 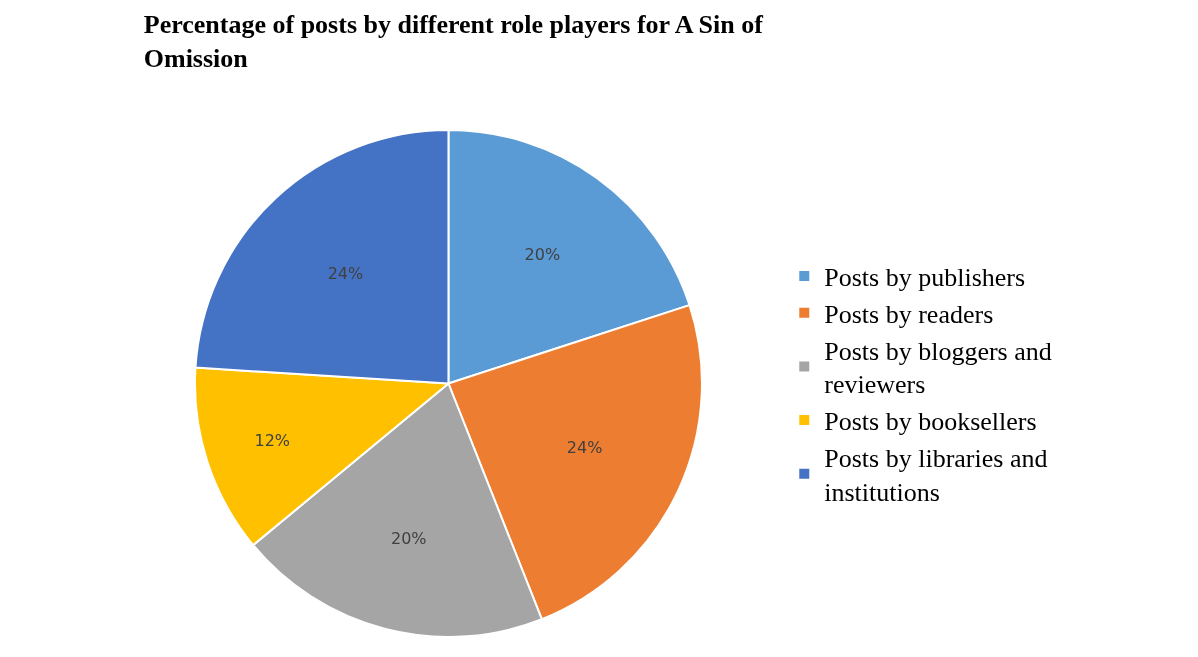 I want to click on legend-label: Posts by readers, so click(x=909, y=314).